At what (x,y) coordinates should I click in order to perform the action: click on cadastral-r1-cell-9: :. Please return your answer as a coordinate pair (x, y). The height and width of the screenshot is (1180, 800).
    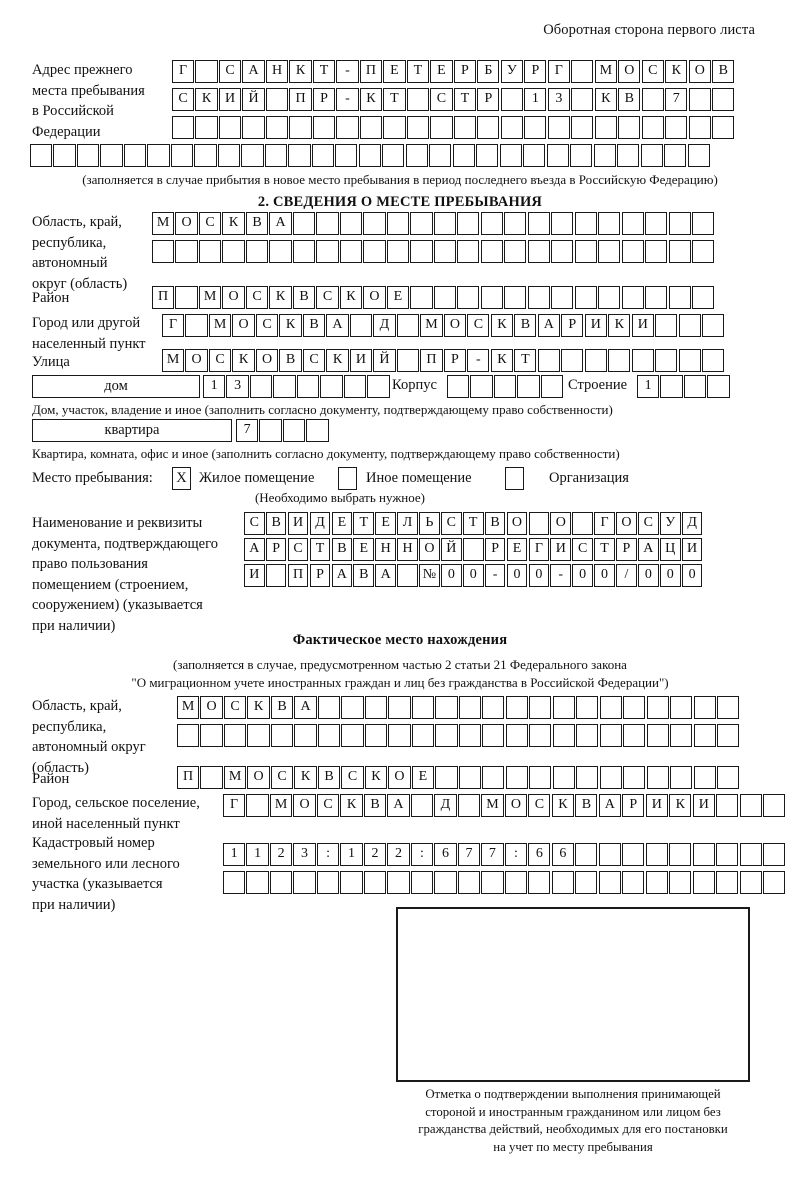
    Looking at the image, I should click on (422, 854).